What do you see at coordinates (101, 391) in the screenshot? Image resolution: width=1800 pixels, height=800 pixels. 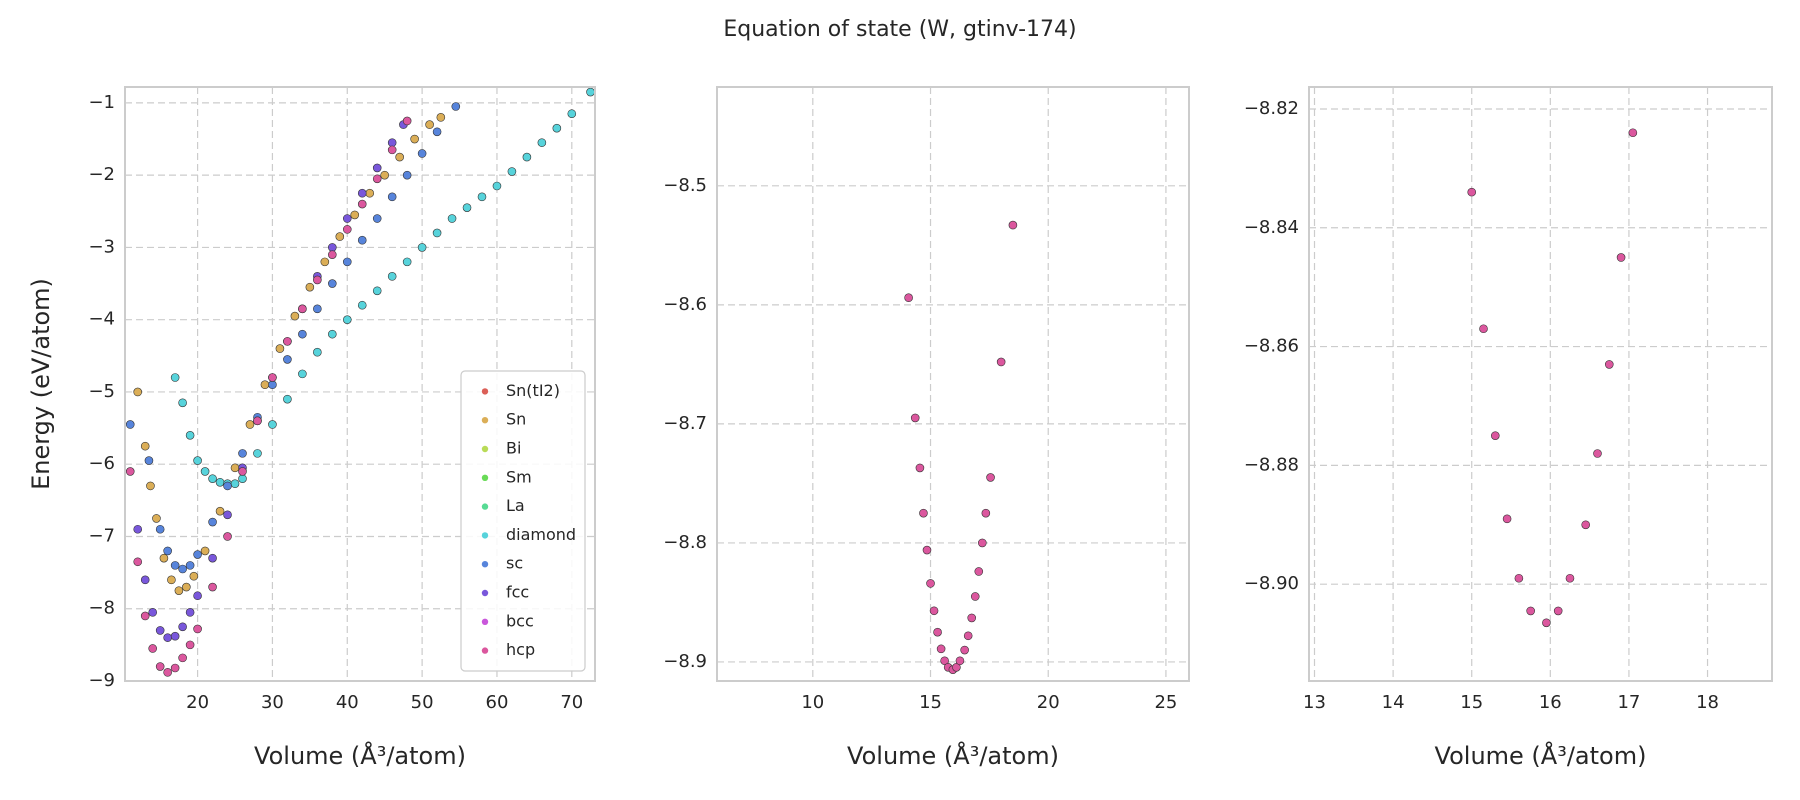 I see `y-tick-label: −5` at bounding box center [101, 391].